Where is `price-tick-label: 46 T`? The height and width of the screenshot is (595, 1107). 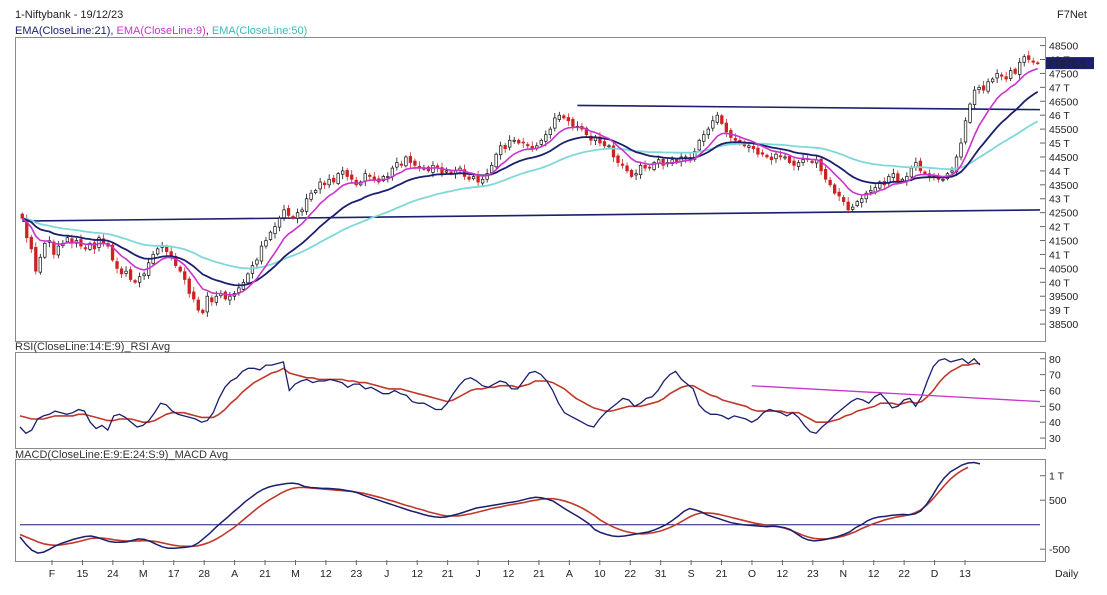 price-tick-label: 46 T is located at coordinates (1059, 116).